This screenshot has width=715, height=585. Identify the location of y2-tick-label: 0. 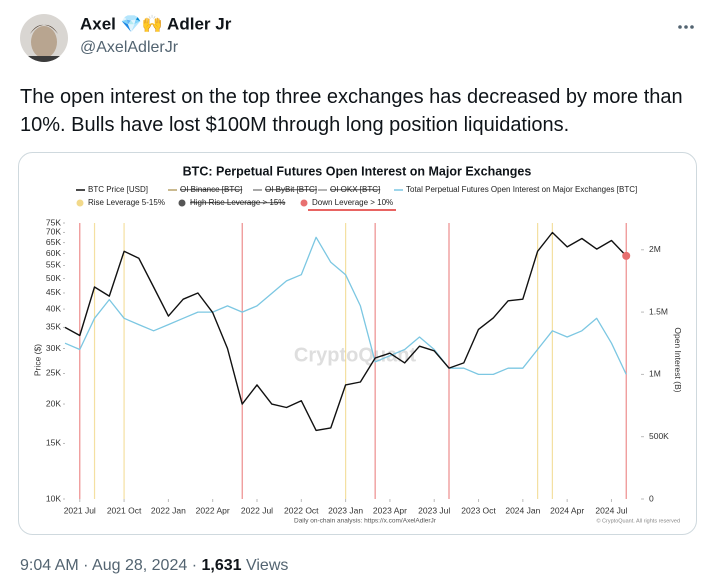
(651, 498).